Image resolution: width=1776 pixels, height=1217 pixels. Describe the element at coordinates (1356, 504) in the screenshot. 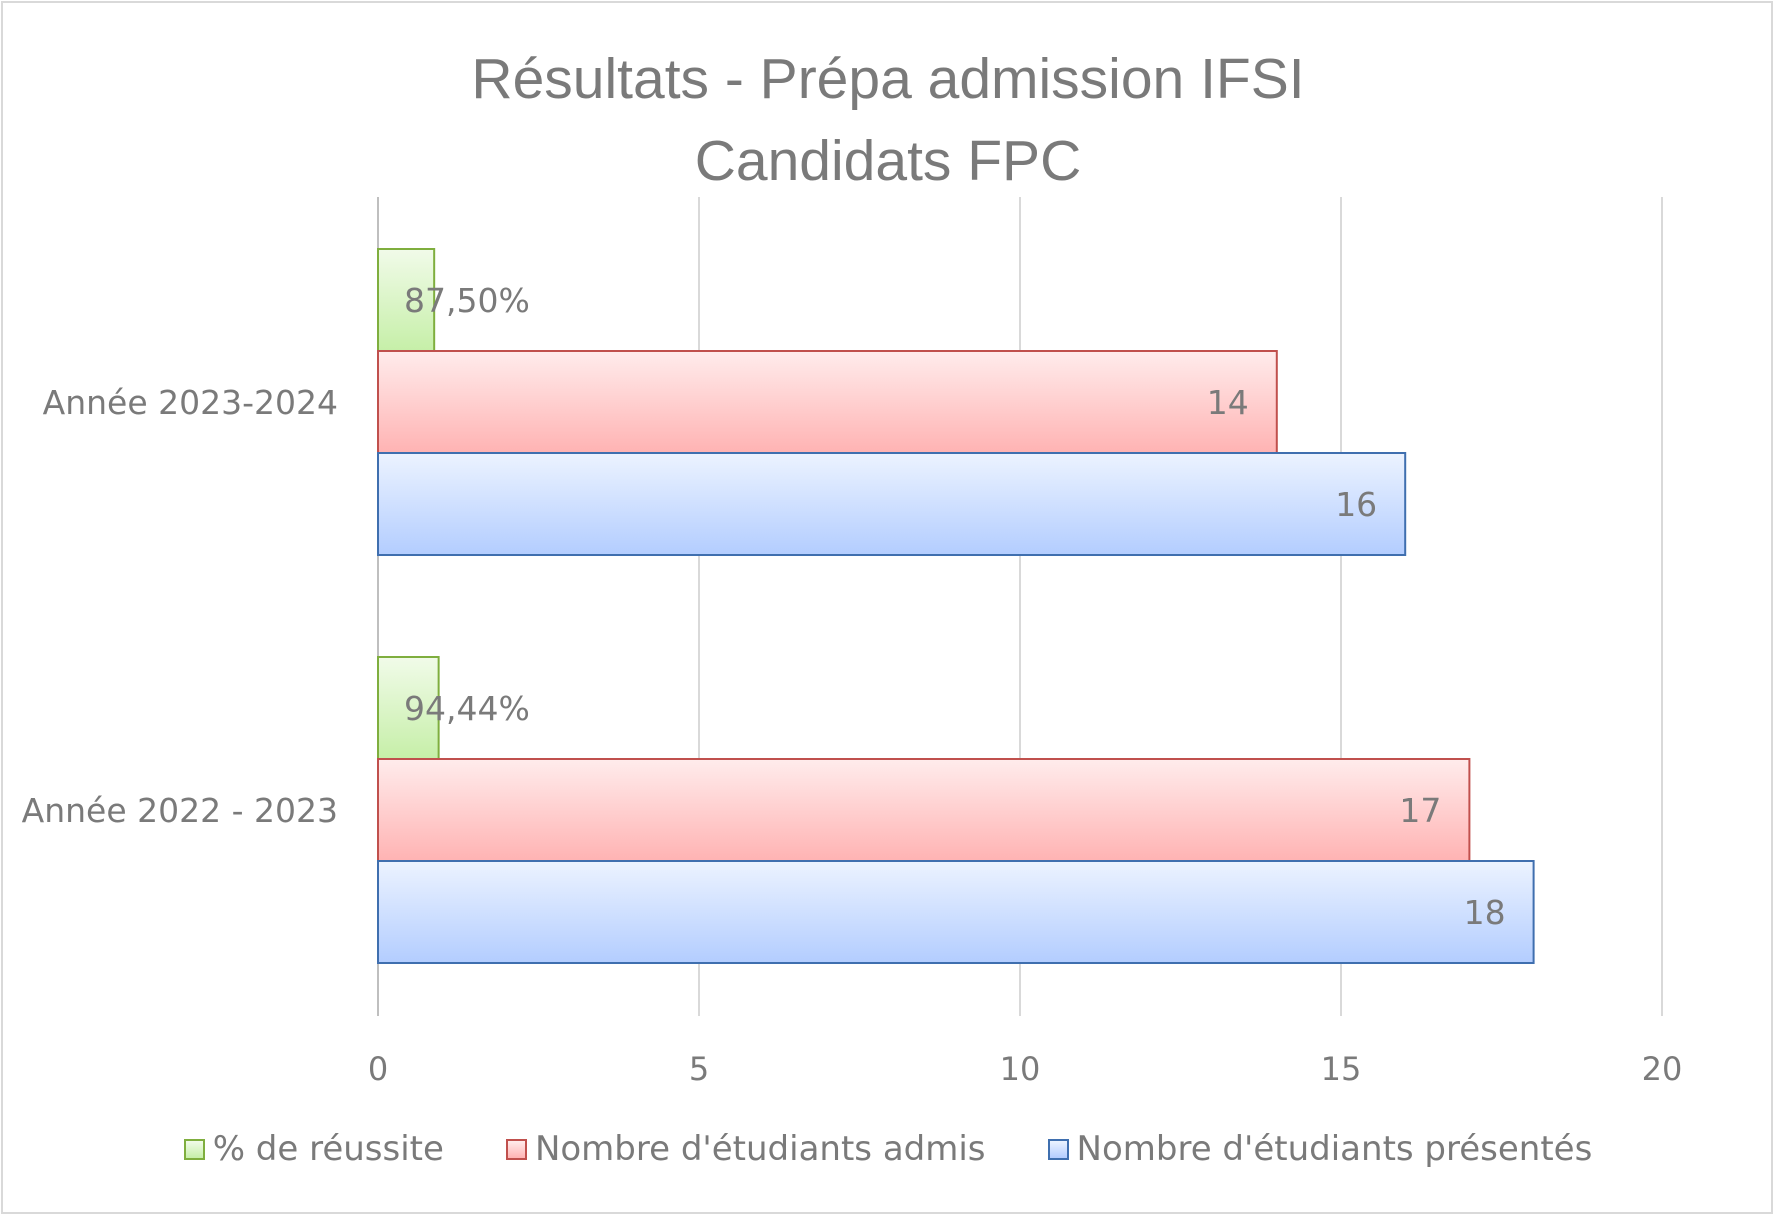

I see `data-label-presented: 16` at that location.